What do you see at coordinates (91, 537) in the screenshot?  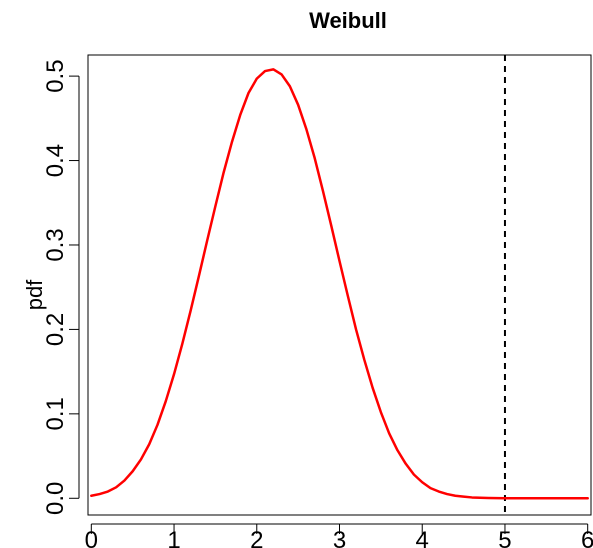 I see `x-tick-label: 0` at bounding box center [91, 537].